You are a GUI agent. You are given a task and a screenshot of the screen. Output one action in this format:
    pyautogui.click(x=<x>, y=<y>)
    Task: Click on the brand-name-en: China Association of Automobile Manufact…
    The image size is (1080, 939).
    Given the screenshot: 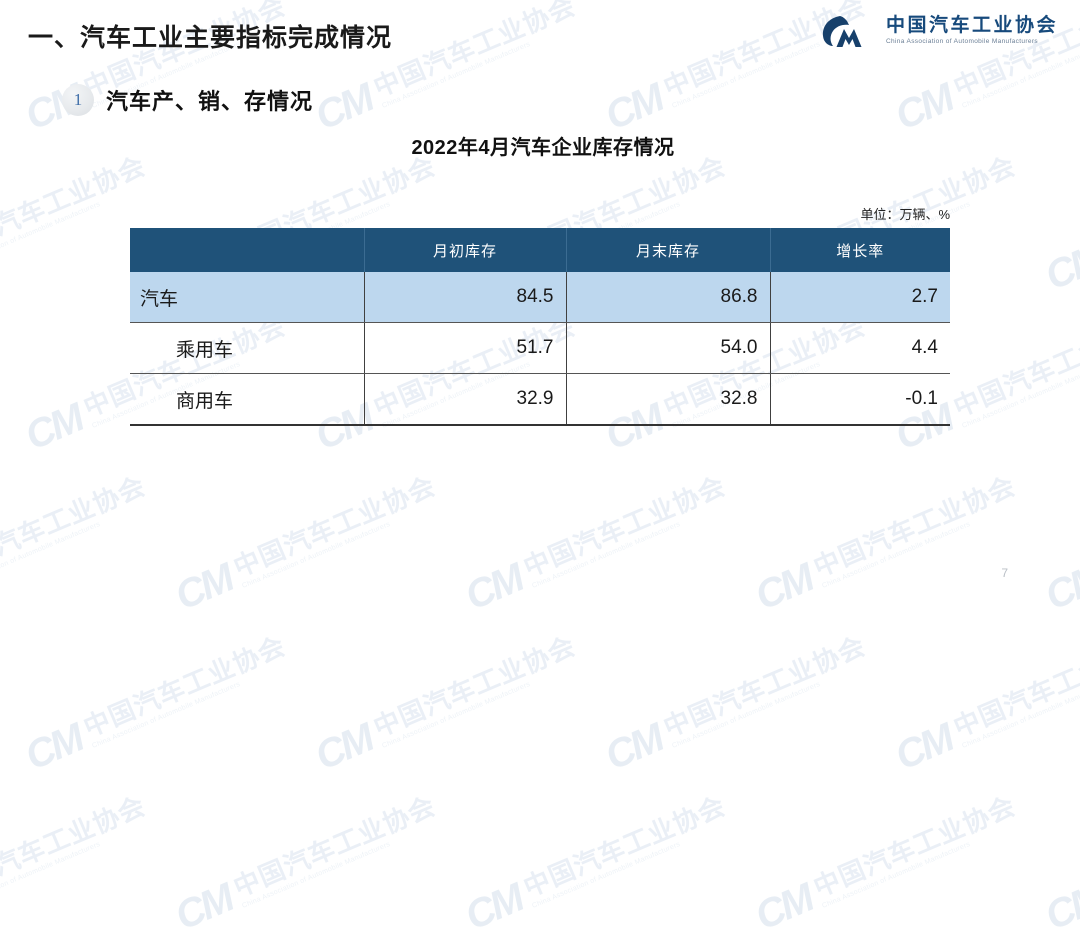 What is the action you would take?
    pyautogui.click(x=961, y=42)
    